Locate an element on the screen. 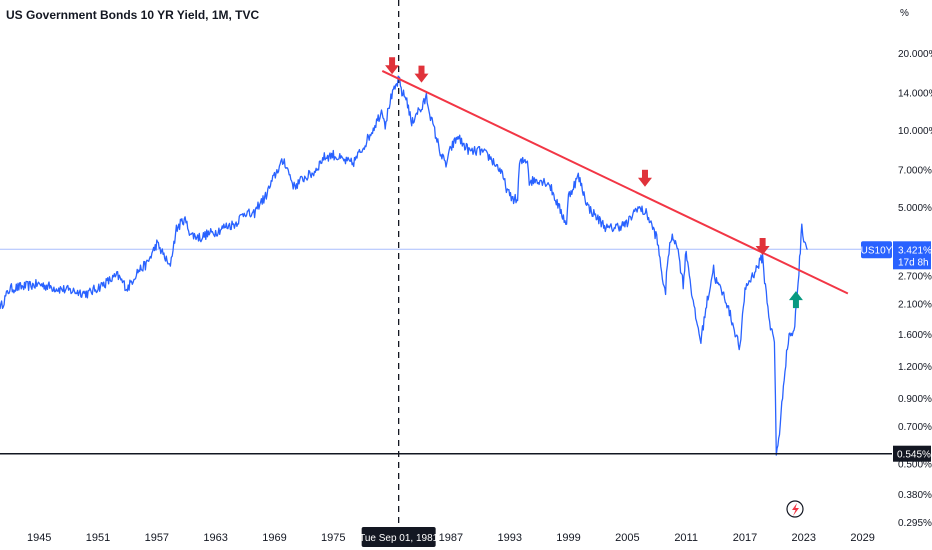 This screenshot has height=550, width=932. y-tick-label: 14.000% is located at coordinates (915, 94).